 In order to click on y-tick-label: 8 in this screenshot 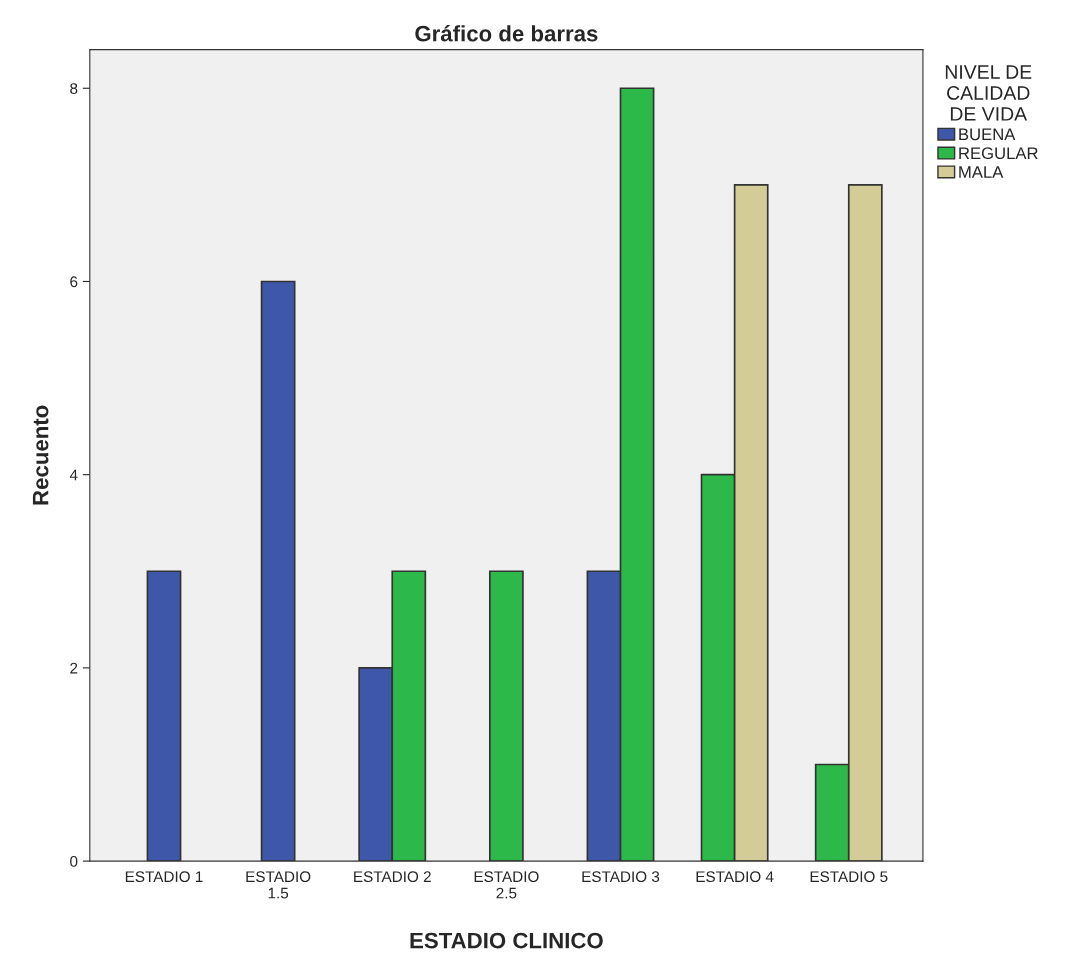, I will do `click(74, 88)`.